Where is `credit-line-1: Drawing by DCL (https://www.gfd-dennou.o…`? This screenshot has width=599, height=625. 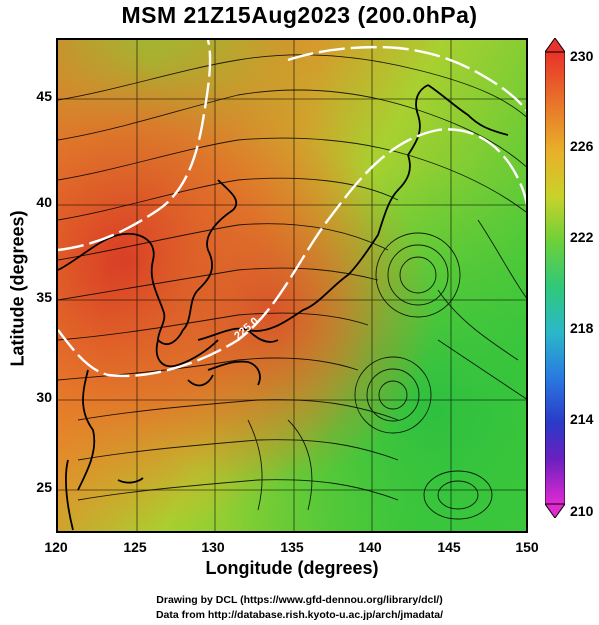
credit-line-1: Drawing by DCL (https://www.gfd-dennou.o… is located at coordinates (299, 600).